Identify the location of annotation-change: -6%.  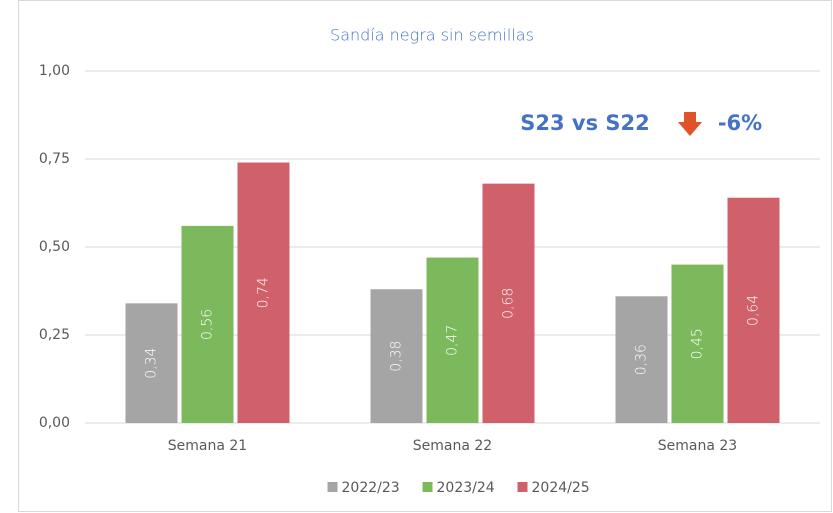
(740, 123).